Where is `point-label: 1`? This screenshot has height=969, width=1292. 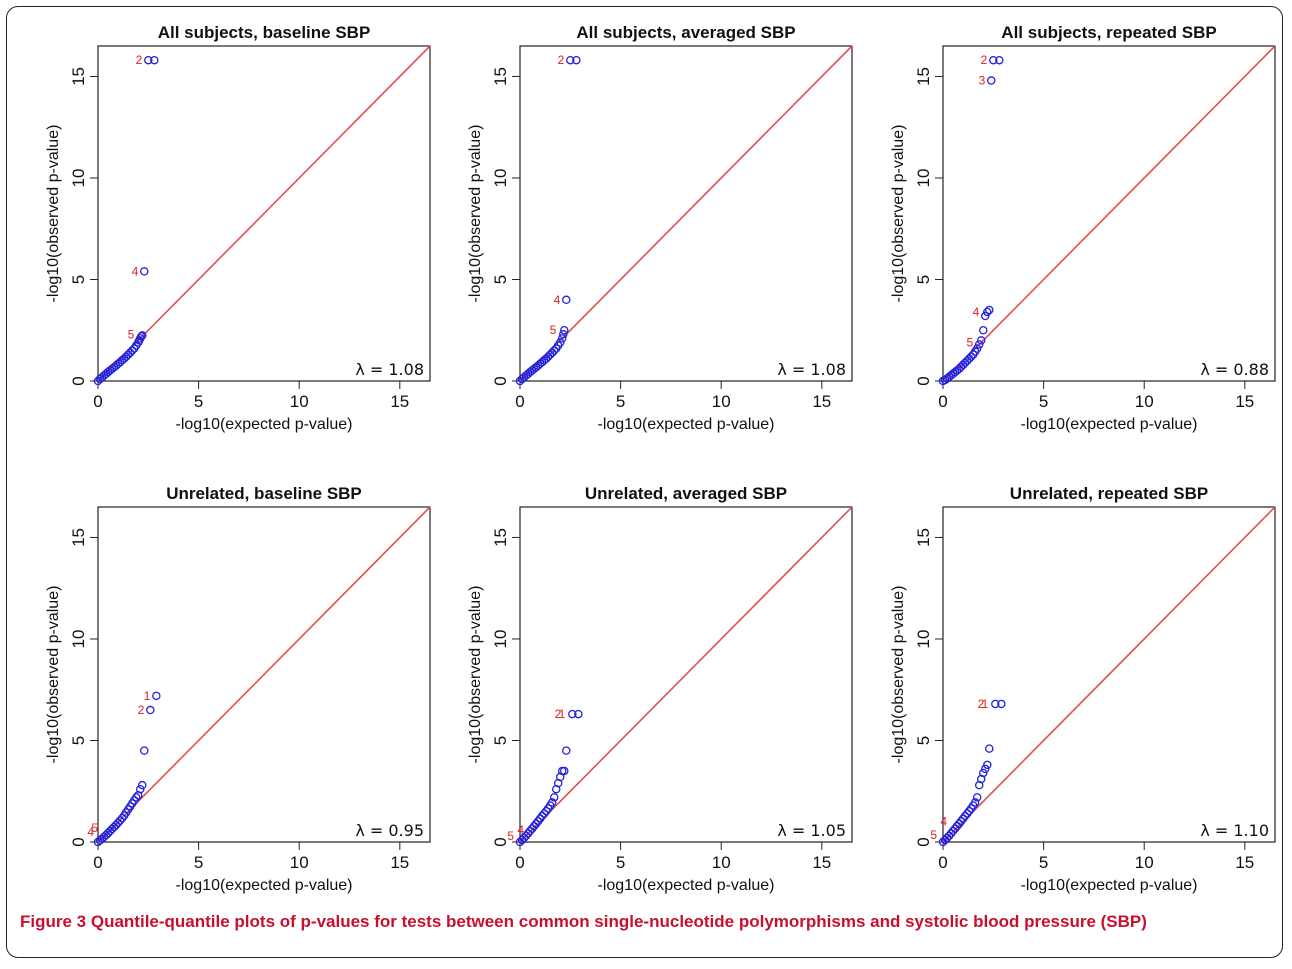 point-label: 1 is located at coordinates (985, 704).